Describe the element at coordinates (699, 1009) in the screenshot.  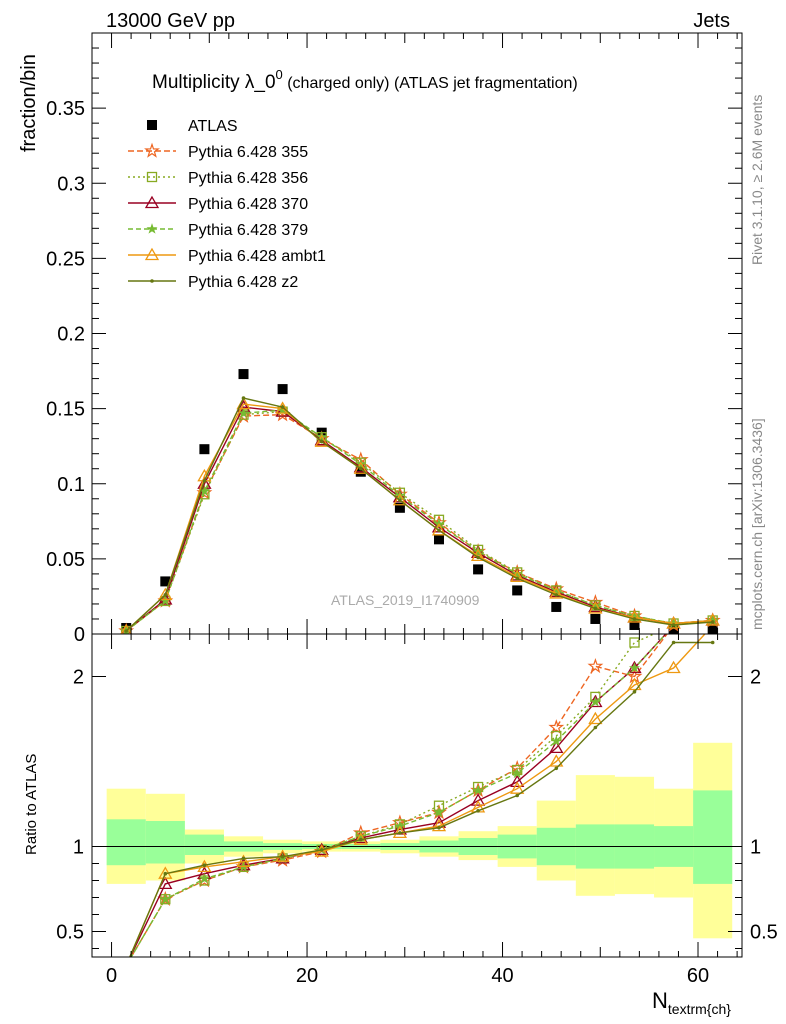
I see `x-axis-label-sub: textrm{ch}` at that location.